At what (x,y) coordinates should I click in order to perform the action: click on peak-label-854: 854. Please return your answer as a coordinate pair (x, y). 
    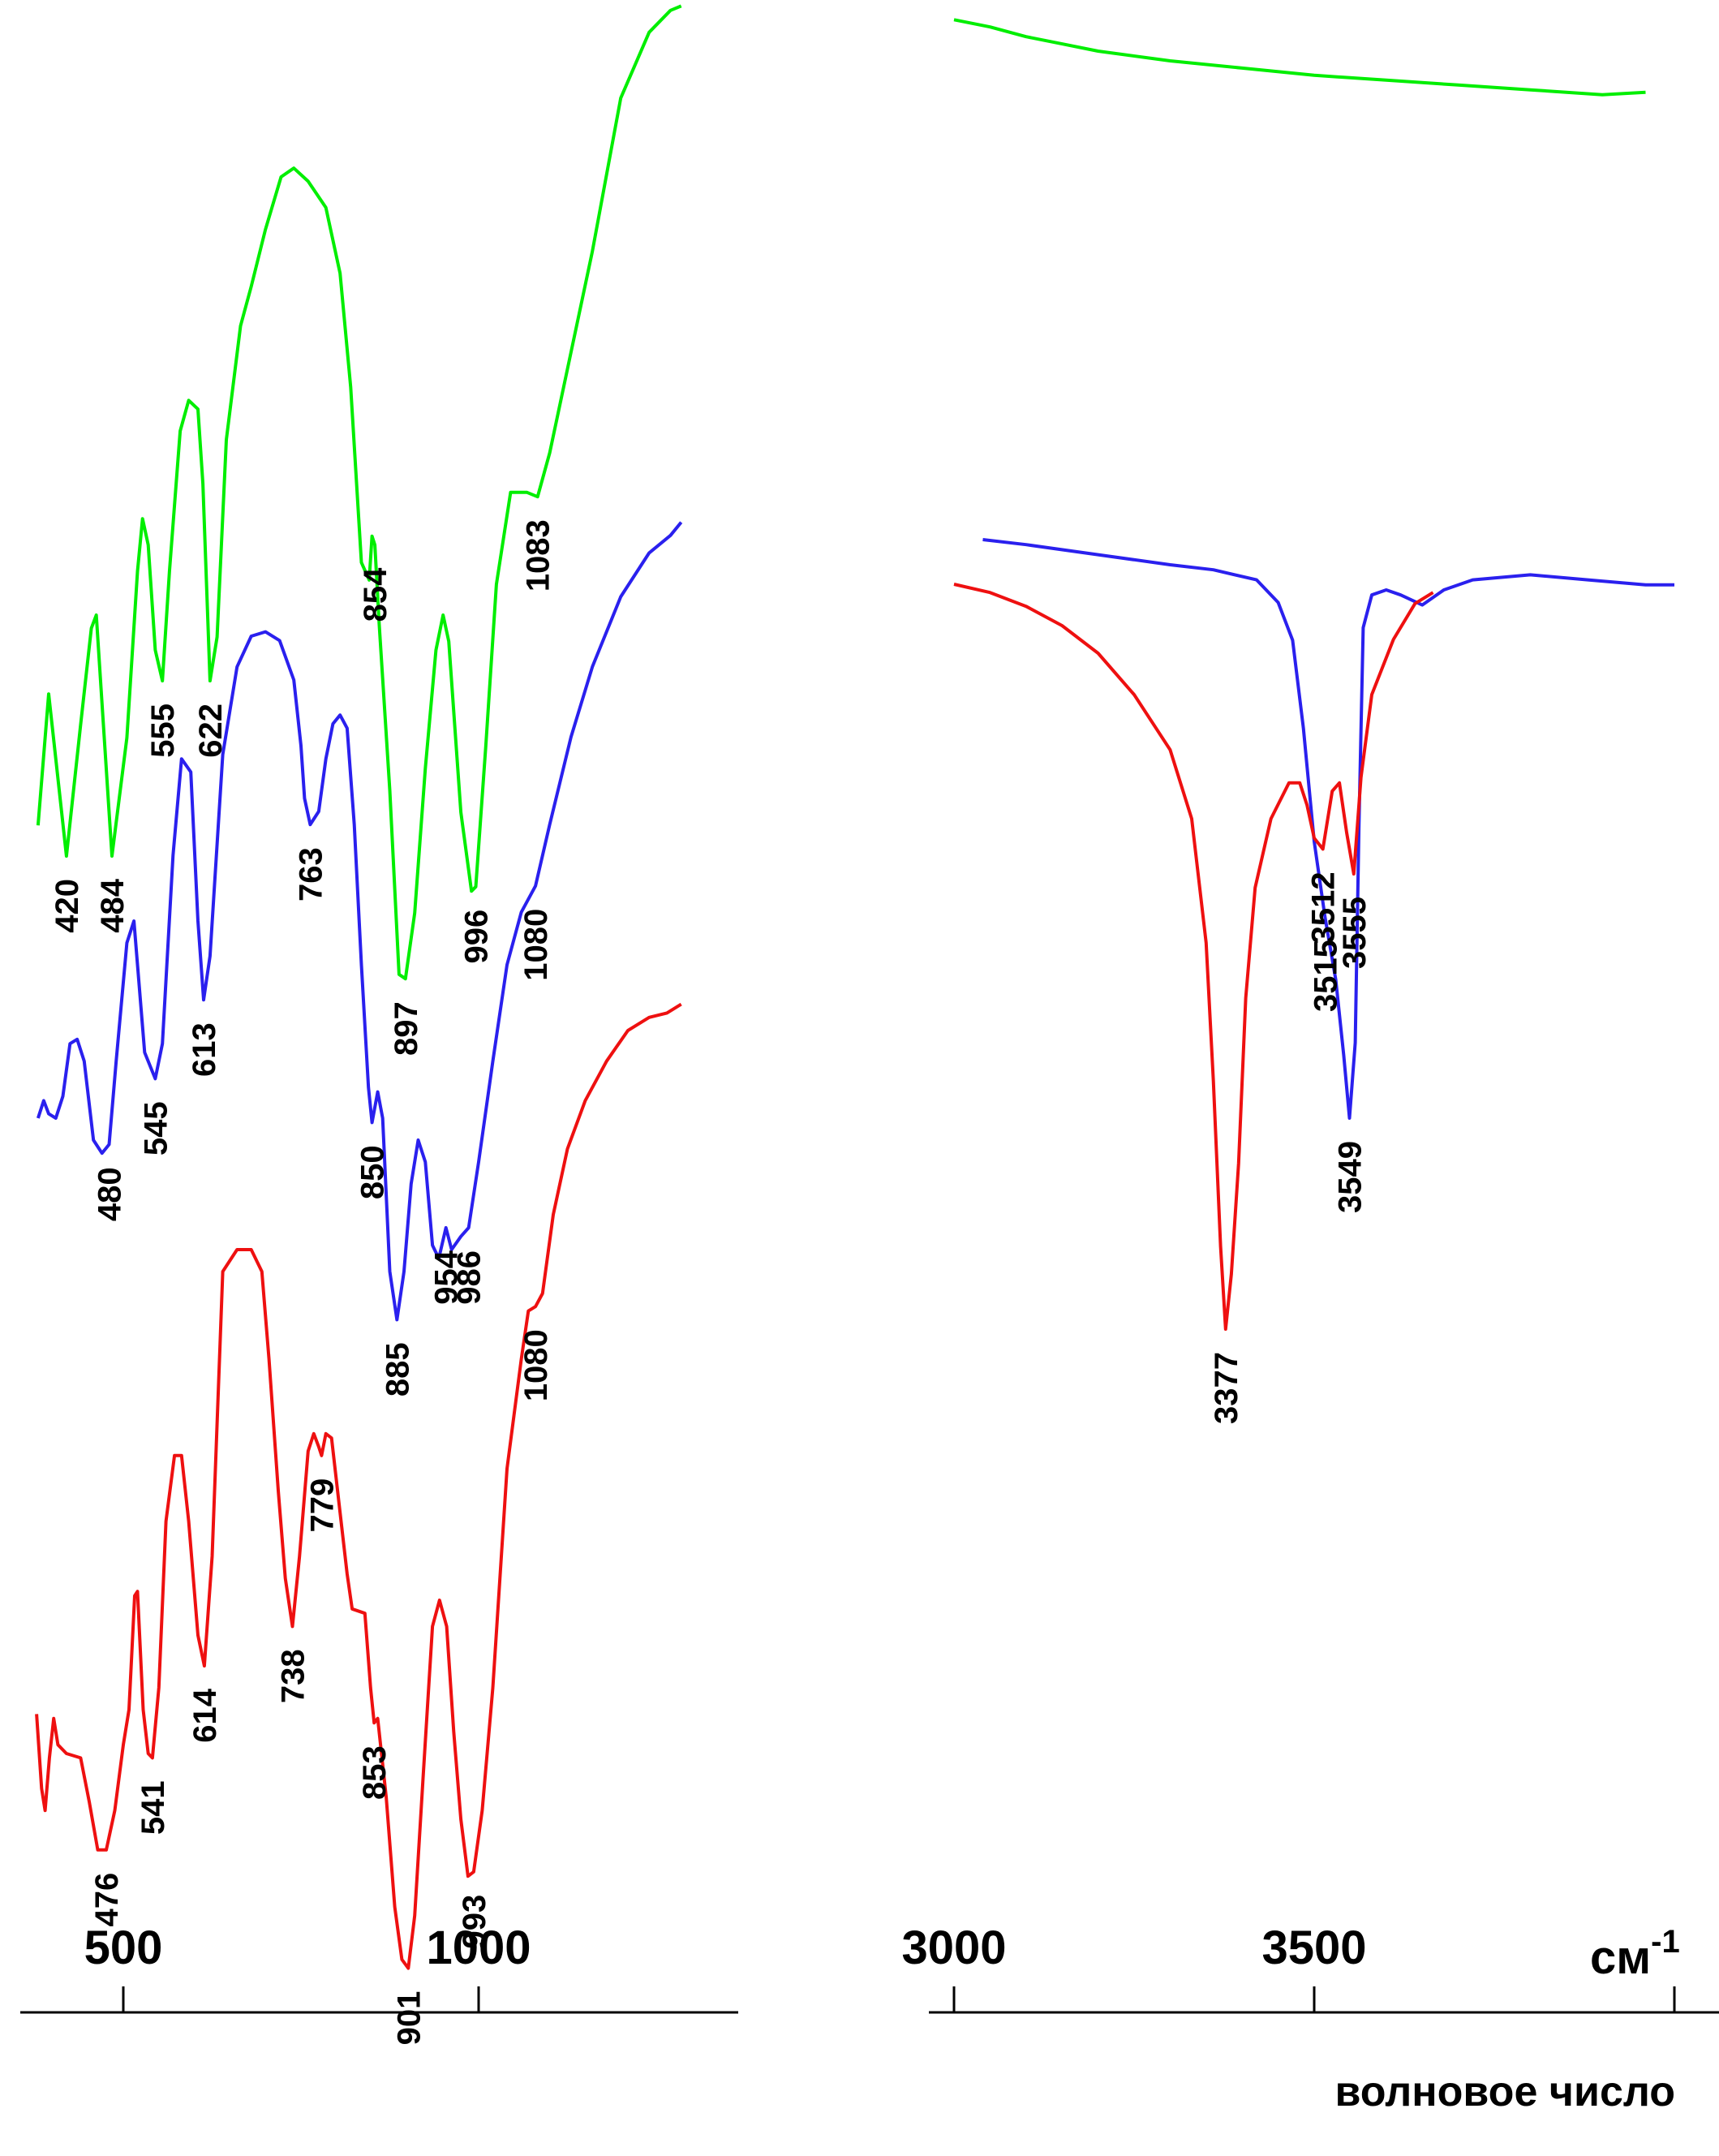
    Looking at the image, I should click on (375, 595).